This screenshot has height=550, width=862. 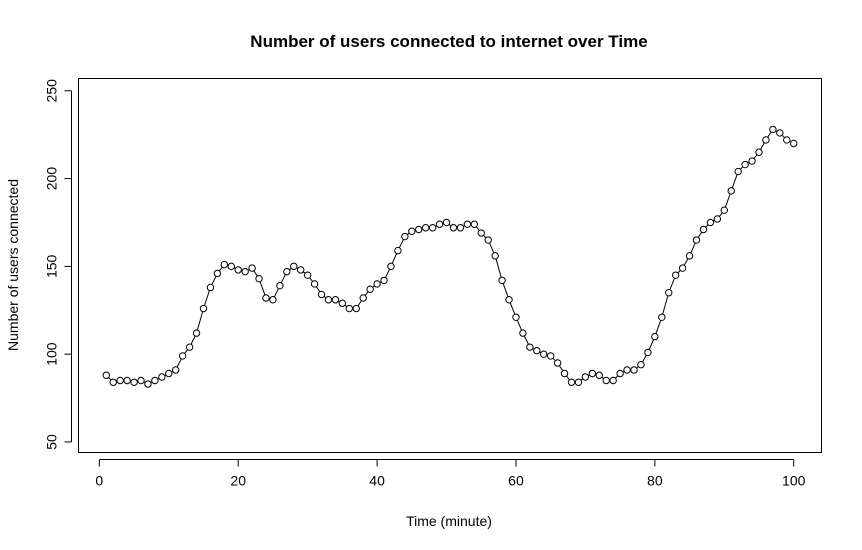 I want to click on x-axis: 0 20 40 60 80 100, so click(x=450, y=474).